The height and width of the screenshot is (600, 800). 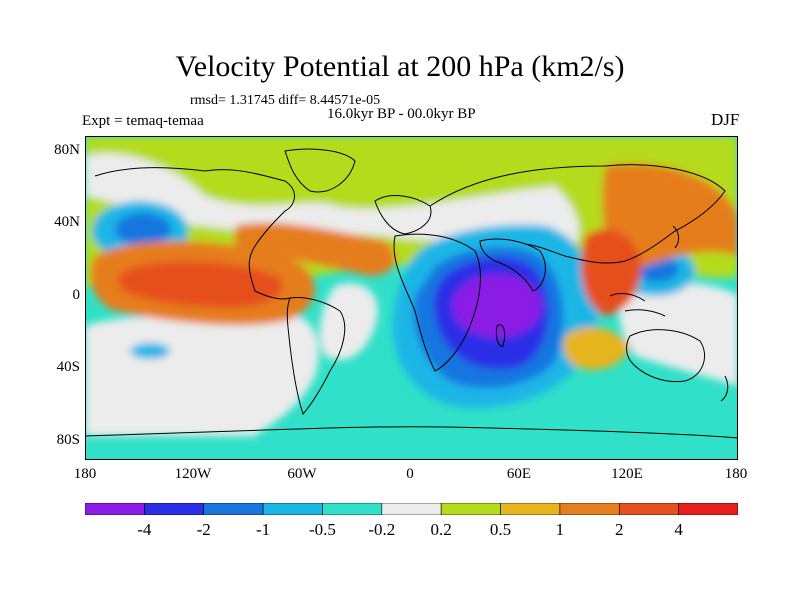 What do you see at coordinates (348, 321) in the screenshot?
I see `field-neutral-south-america` at bounding box center [348, 321].